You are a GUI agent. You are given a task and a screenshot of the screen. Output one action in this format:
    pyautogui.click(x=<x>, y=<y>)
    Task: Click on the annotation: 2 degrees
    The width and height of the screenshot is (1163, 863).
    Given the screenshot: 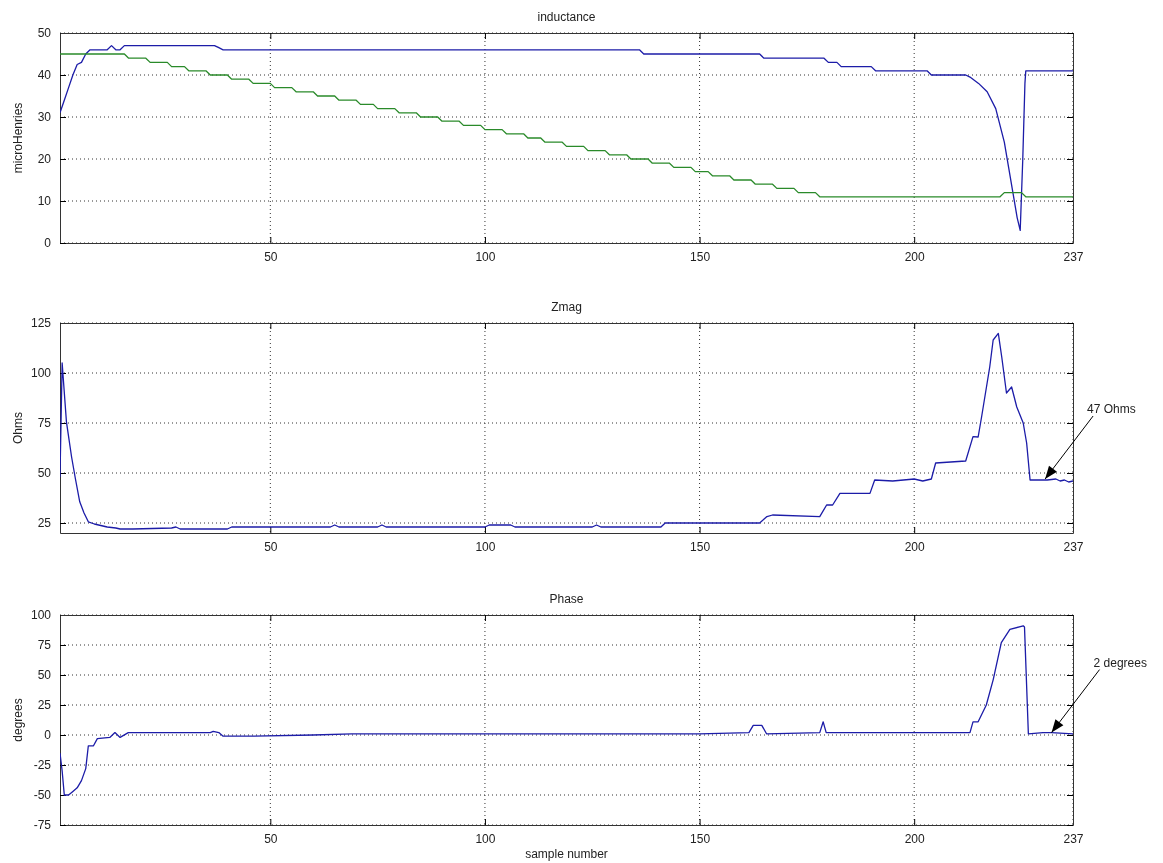 What is the action you would take?
    pyautogui.click(x=1120, y=662)
    